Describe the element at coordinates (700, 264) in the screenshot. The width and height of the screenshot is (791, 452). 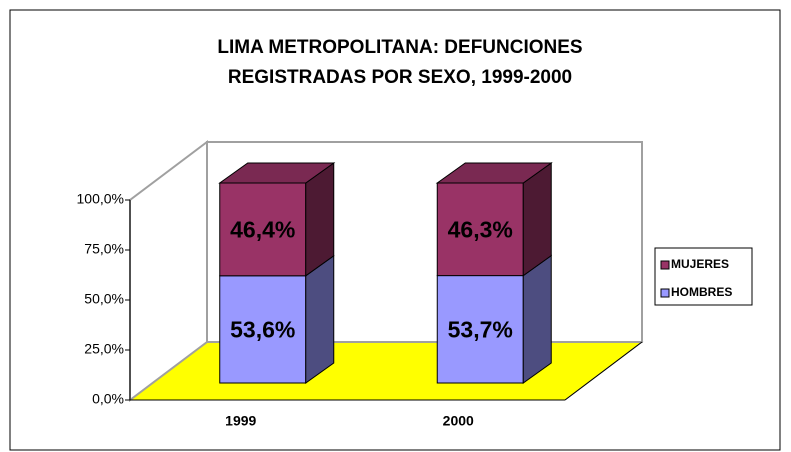
I see `legend-label: MUJERES` at that location.